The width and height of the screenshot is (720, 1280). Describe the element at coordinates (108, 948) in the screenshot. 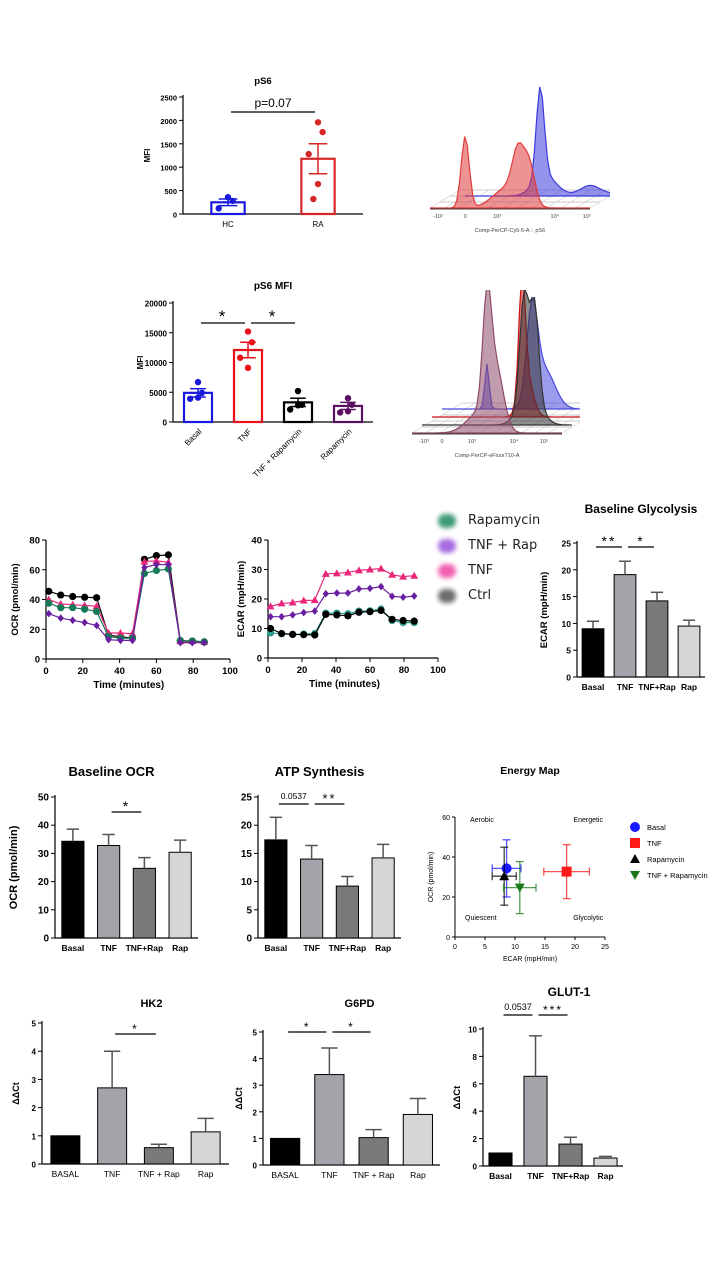

I see `x-tick-label: TNF` at that location.